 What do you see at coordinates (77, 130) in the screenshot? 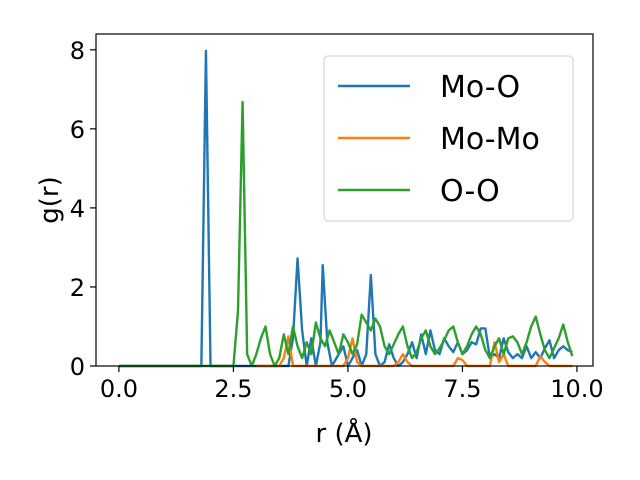
I see `y-tick-label: 6` at bounding box center [77, 130].